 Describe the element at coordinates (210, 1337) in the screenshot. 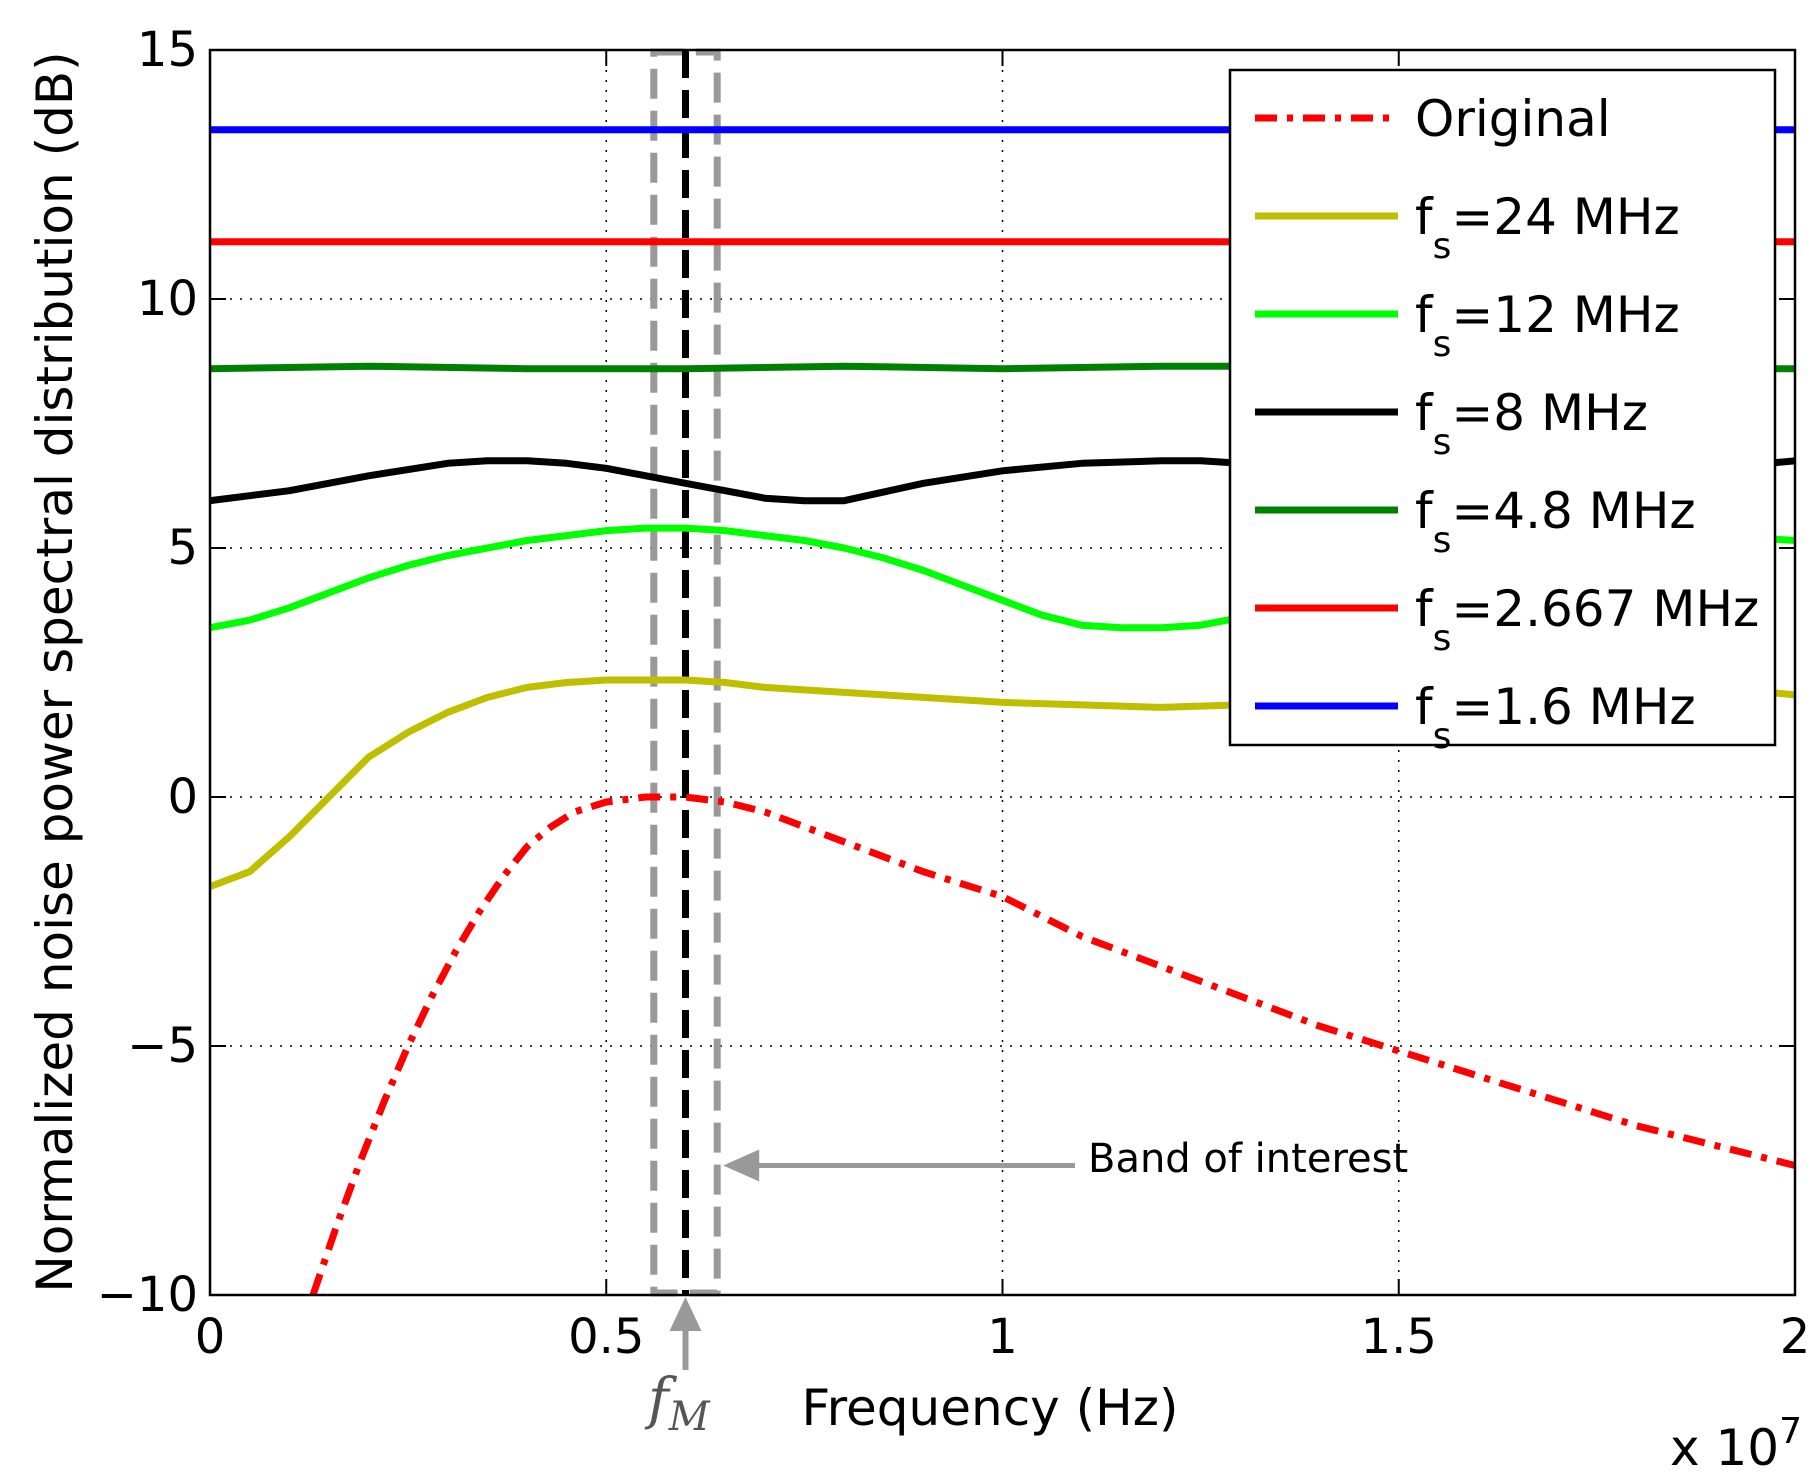

I see `x-tick-label-0: 0` at that location.